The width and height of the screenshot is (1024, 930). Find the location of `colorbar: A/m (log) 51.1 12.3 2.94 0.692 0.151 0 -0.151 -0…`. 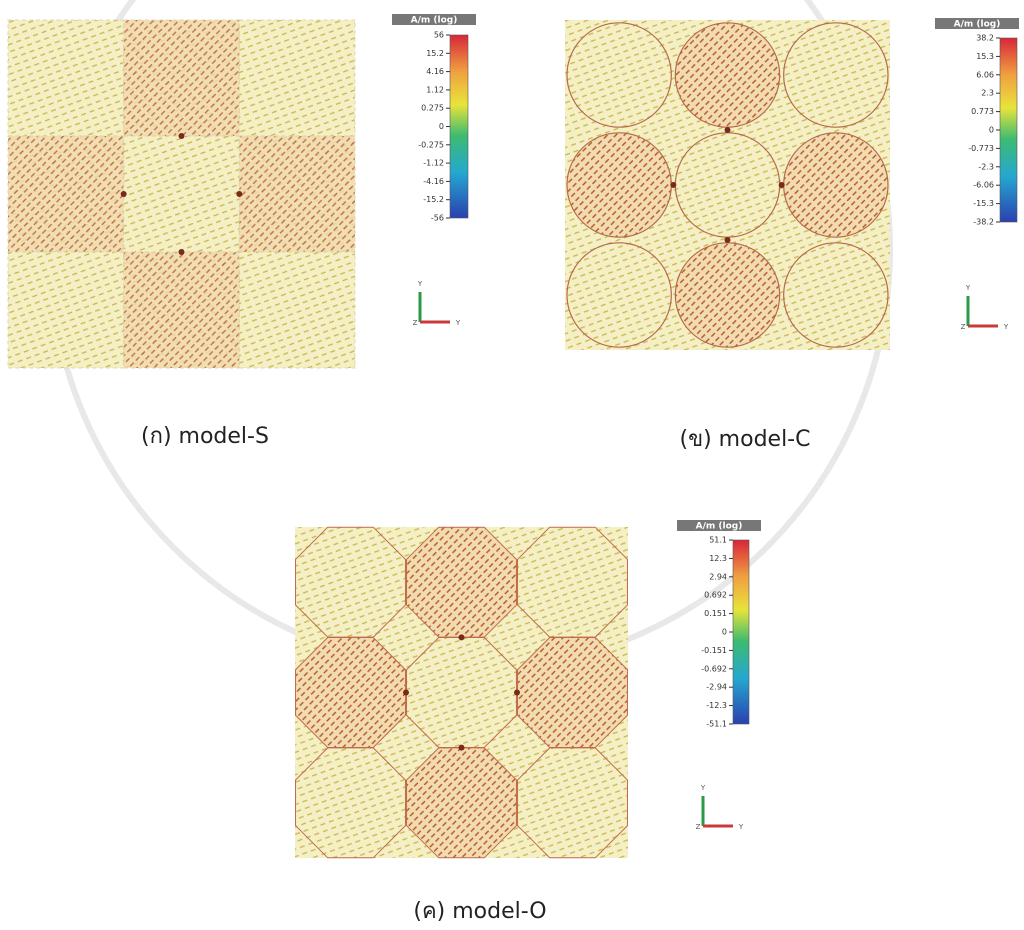

colorbar: A/m (log) 51.1 12.3 2.94 0.692 0.151 0 -0.151 -0… is located at coordinates (719, 624).